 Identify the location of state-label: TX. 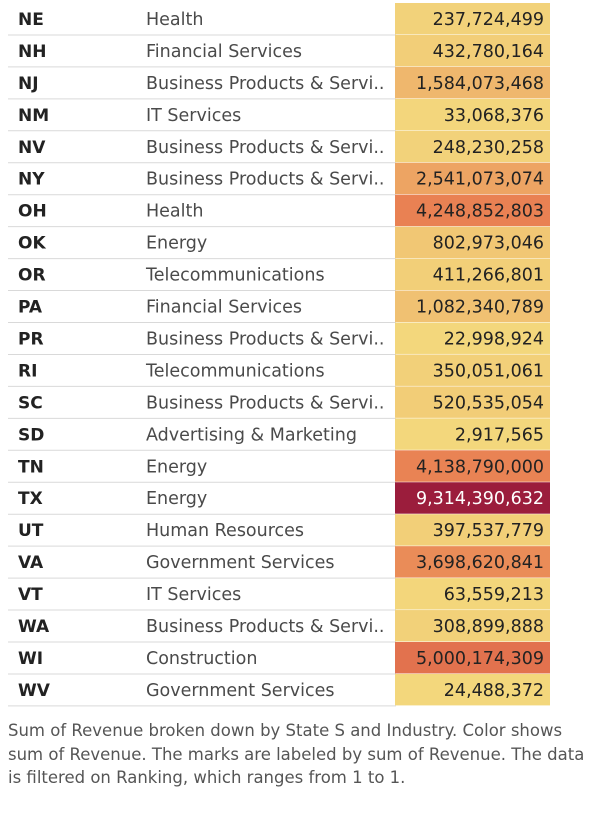
(30, 499).